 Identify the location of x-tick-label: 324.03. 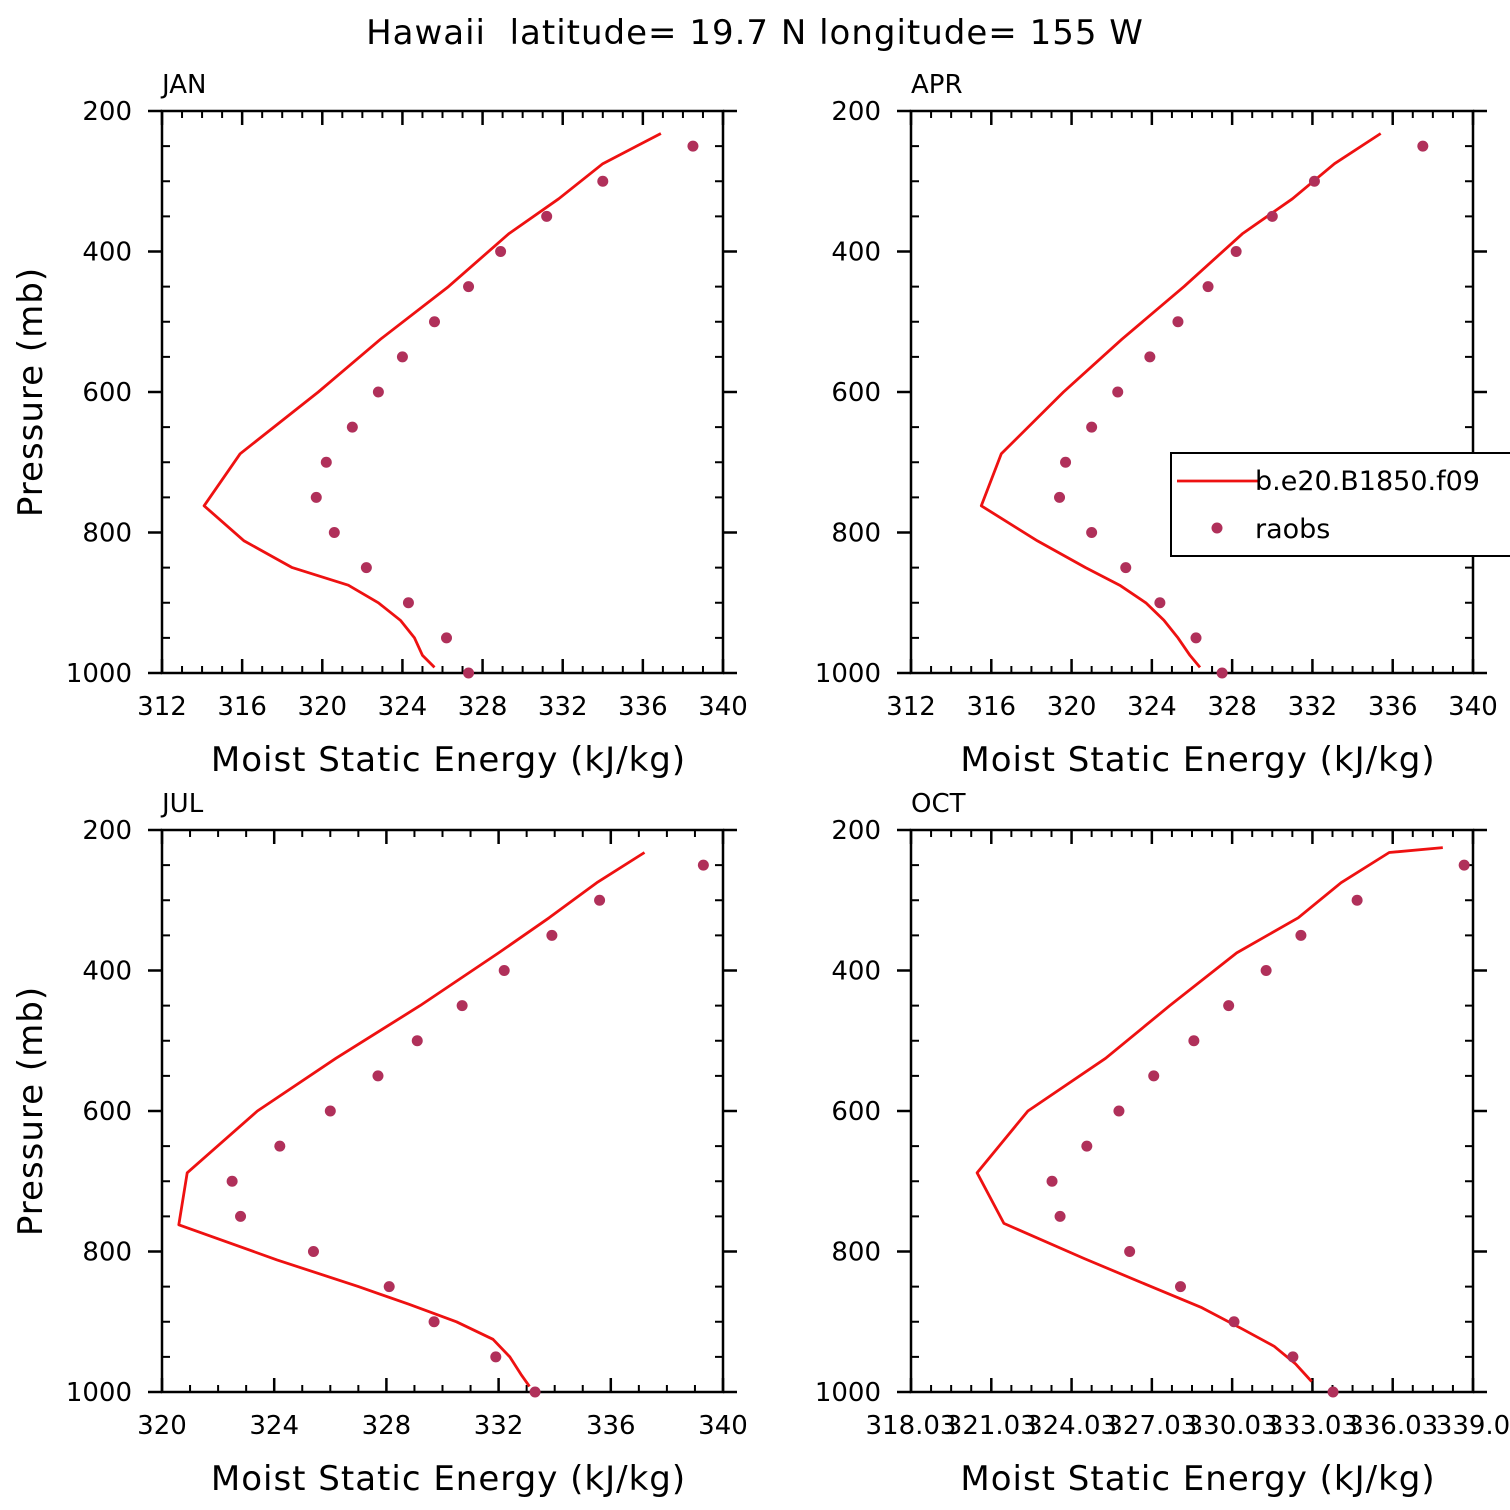
(1071, 1426).